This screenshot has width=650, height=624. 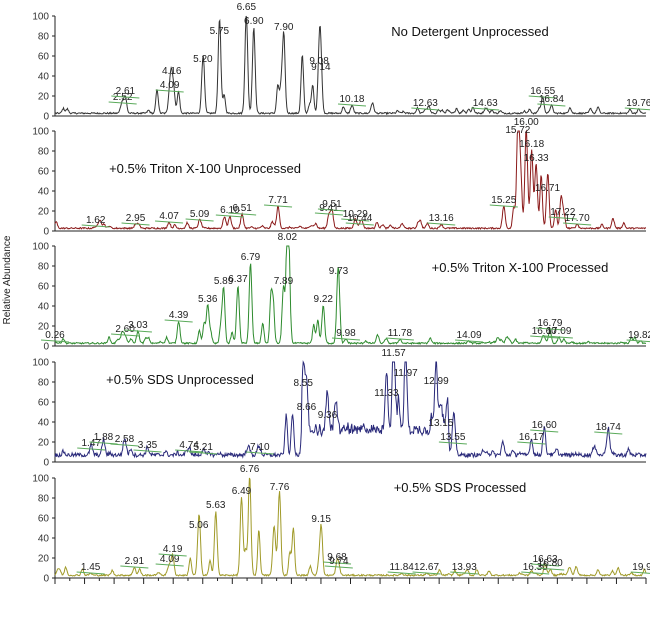 I want to click on peak-label: 3.03, so click(x=138, y=325).